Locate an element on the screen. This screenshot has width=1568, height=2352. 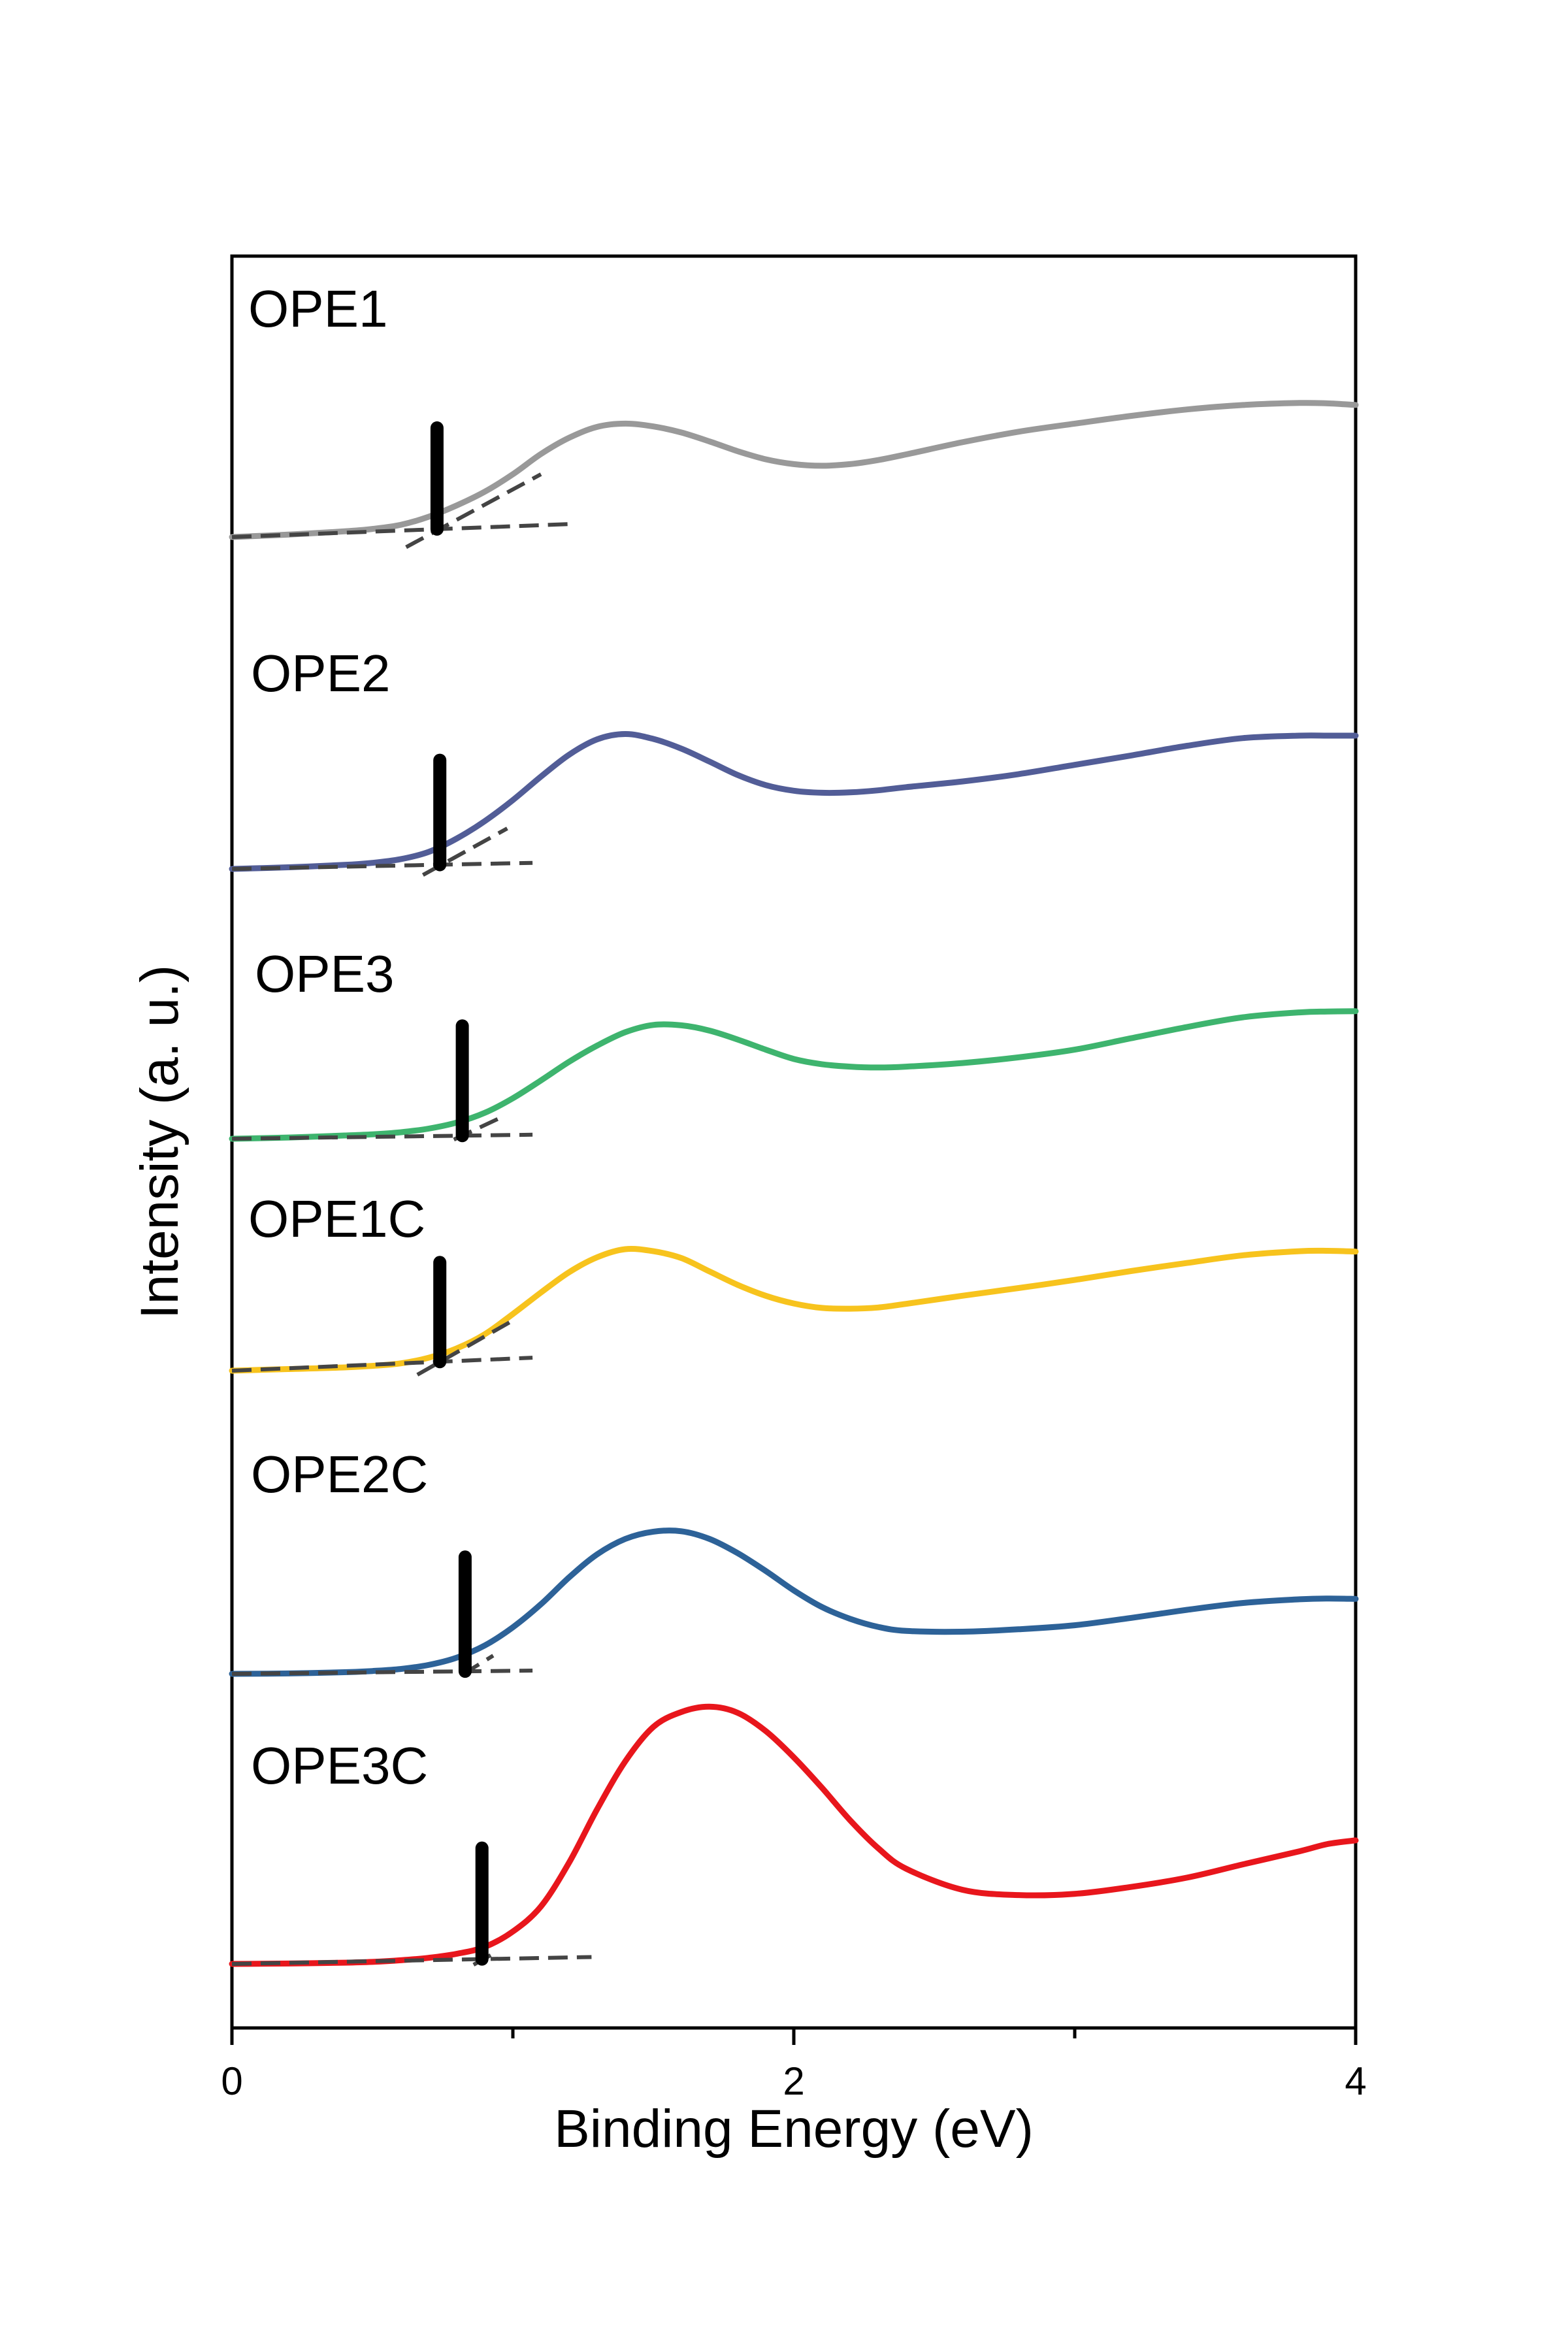
baseline-fit-ope2 is located at coordinates (382, 865).